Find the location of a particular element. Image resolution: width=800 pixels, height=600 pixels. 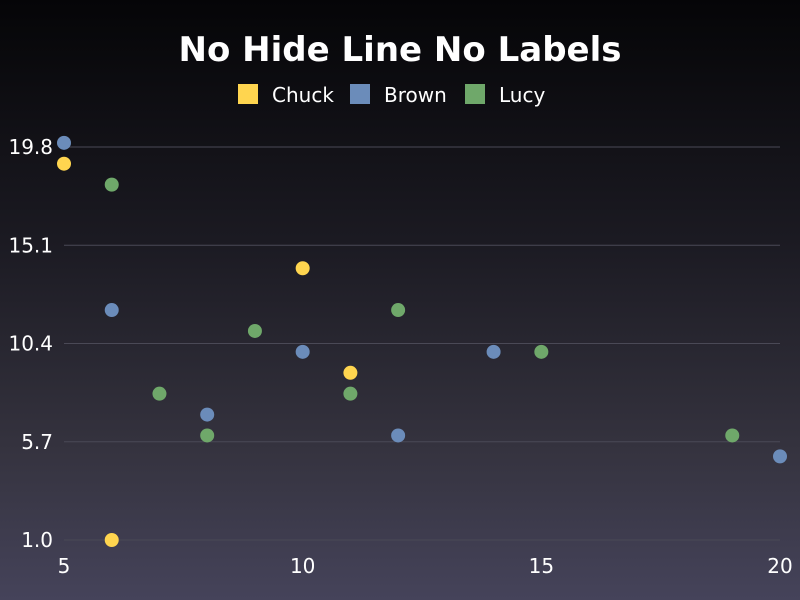

legend-swatch-brown is located at coordinates (360, 94).